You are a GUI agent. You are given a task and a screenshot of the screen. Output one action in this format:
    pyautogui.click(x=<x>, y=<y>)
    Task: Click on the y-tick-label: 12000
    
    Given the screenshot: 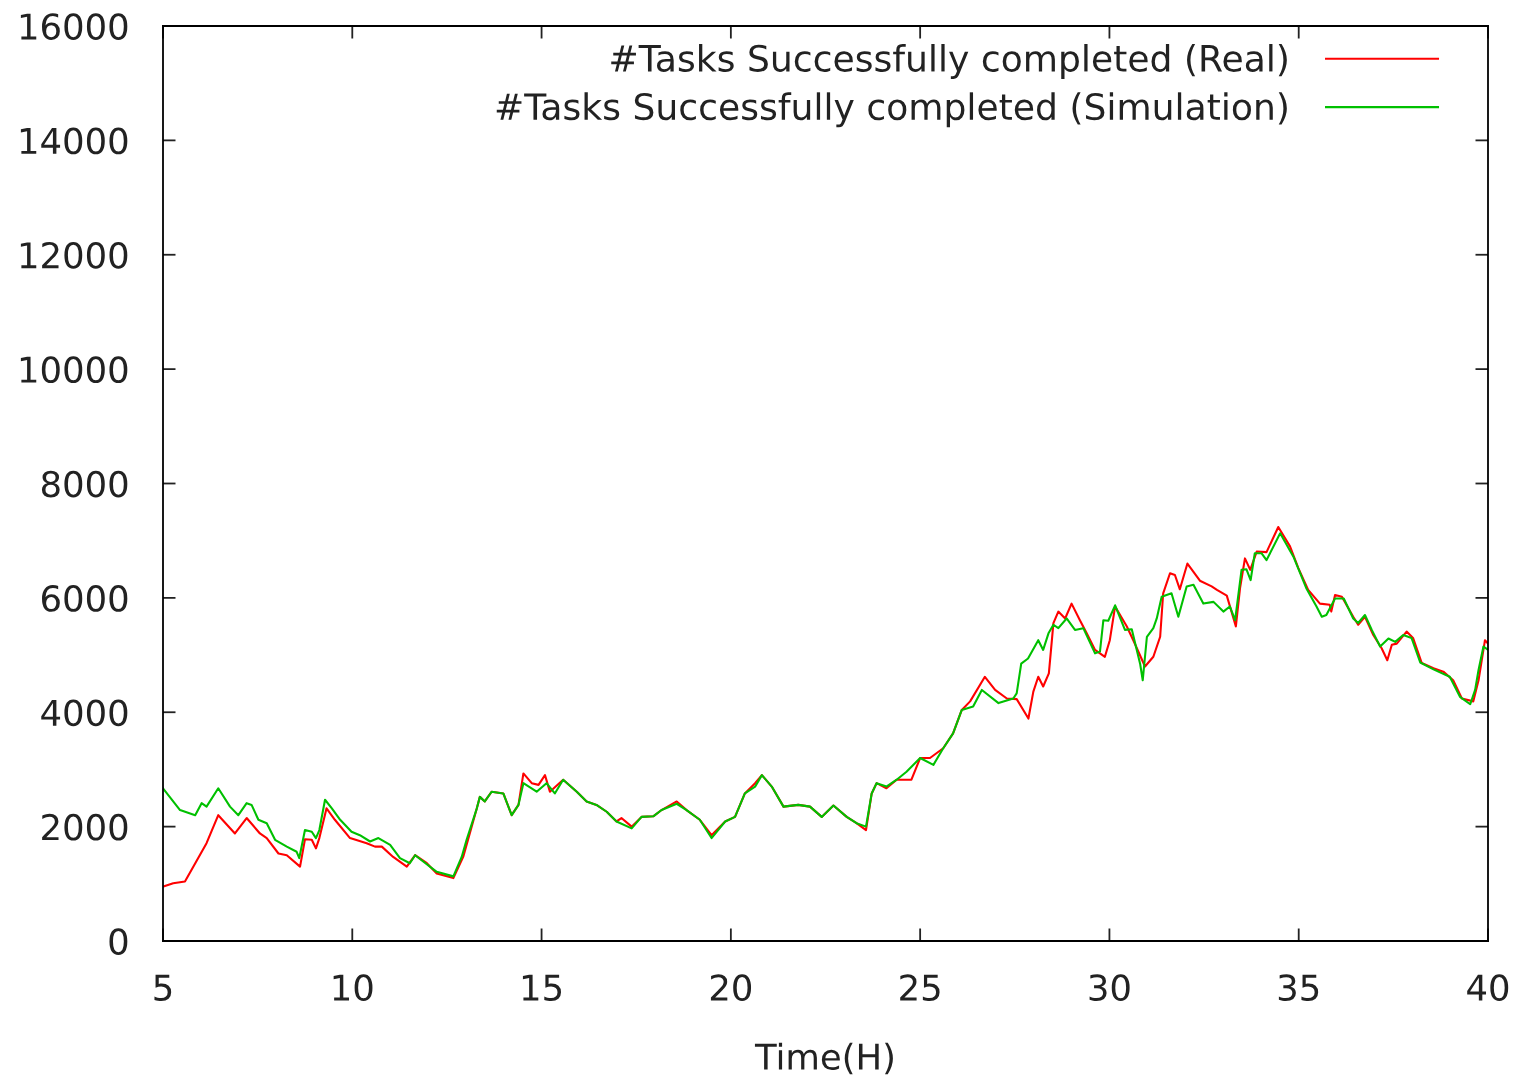 What is the action you would take?
    pyautogui.click(x=74, y=255)
    